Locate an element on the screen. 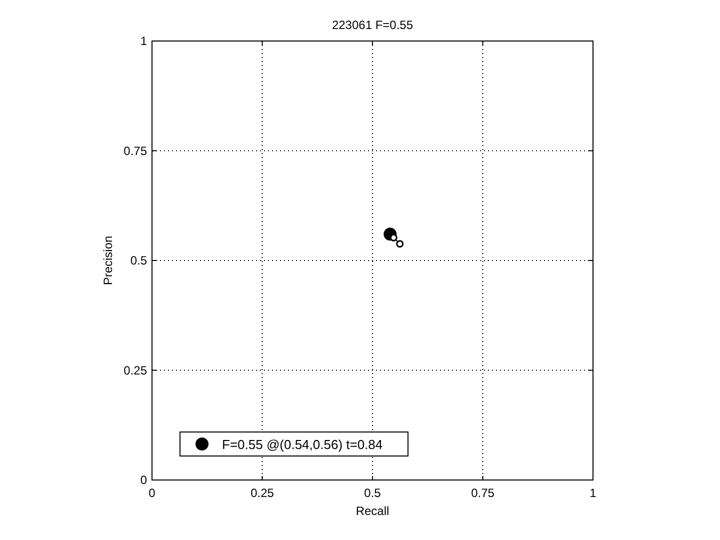  point is located at coordinates (400, 244).